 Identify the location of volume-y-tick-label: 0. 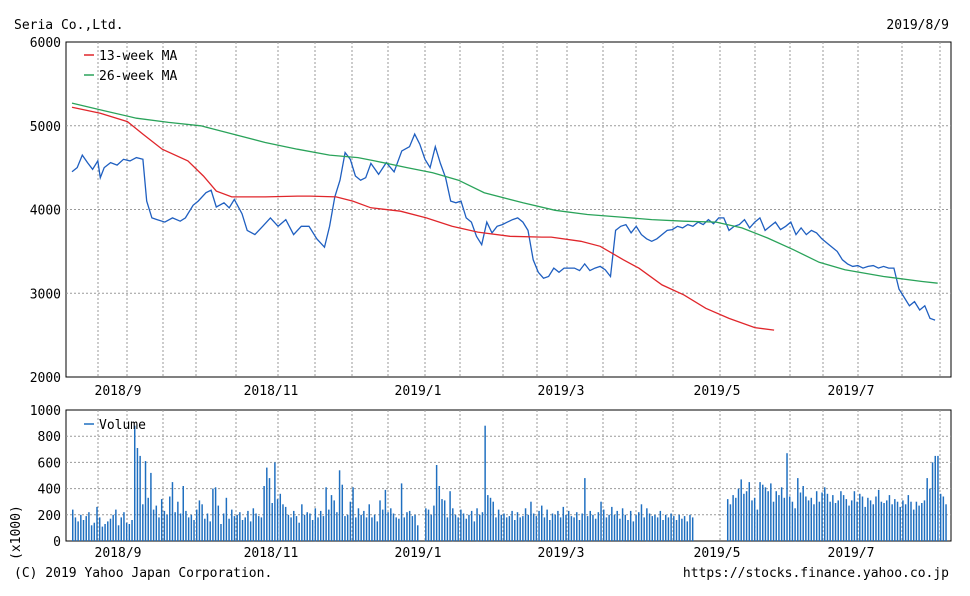
(57, 542).